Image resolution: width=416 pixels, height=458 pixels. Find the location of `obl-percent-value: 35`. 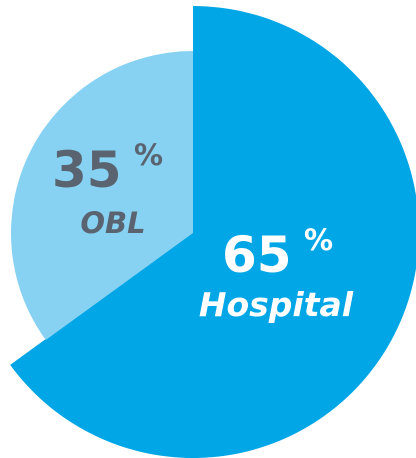

obl-percent-value: 35 is located at coordinates (87, 170).